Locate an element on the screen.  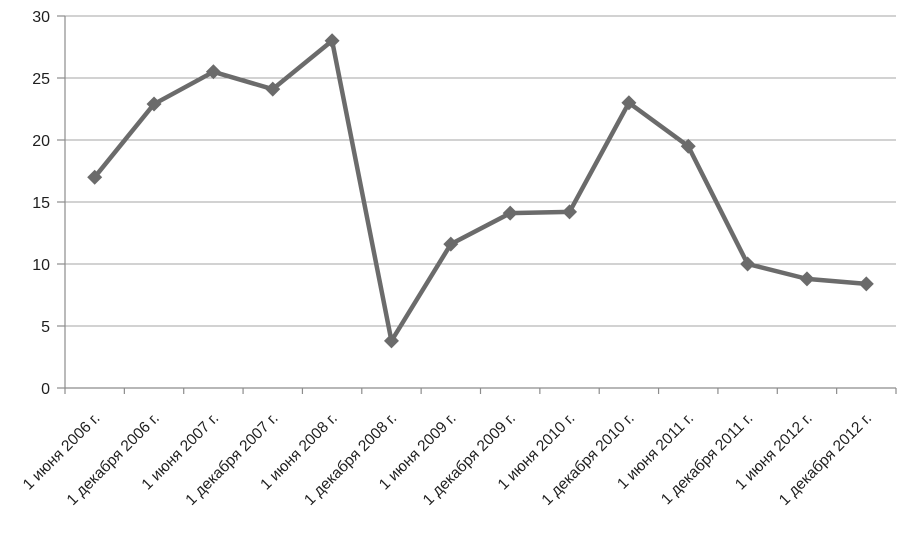
y-tick-label: 0 is located at coordinates (45, 389).